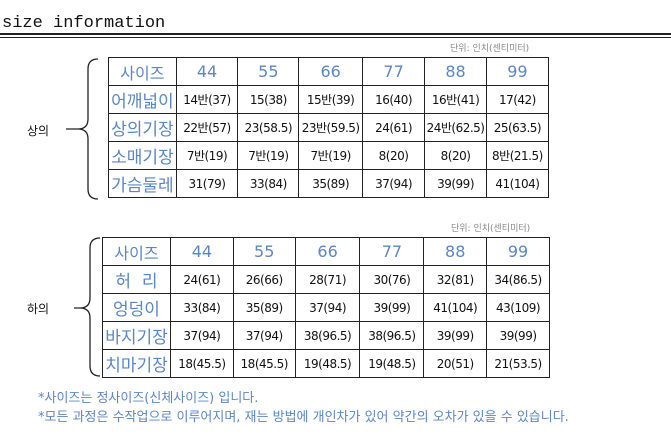 The width and height of the screenshot is (671, 447). I want to click on value-cell: 34(86.5), so click(518, 279).